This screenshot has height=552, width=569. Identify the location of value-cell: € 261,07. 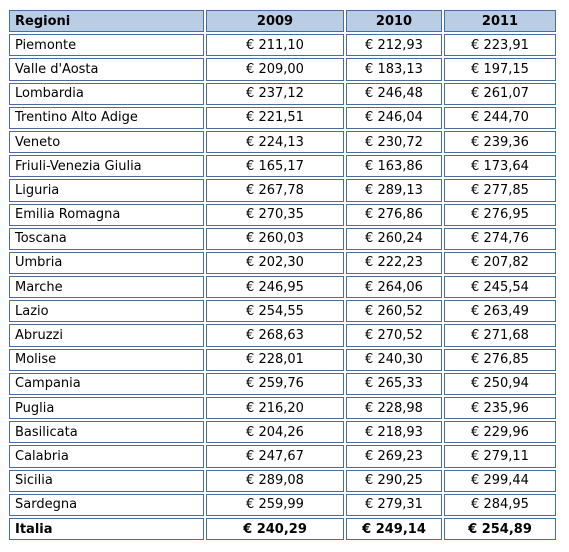
(500, 93).